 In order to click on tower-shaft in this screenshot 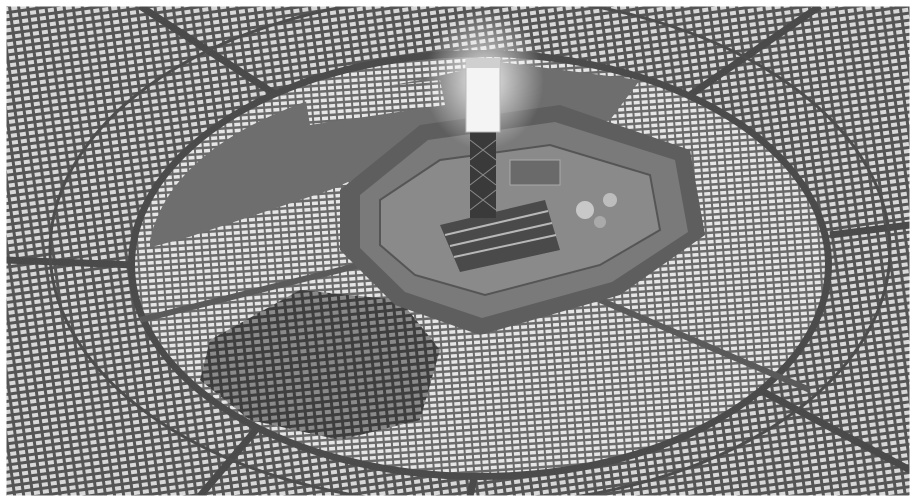, I will do `click(483, 174)`.